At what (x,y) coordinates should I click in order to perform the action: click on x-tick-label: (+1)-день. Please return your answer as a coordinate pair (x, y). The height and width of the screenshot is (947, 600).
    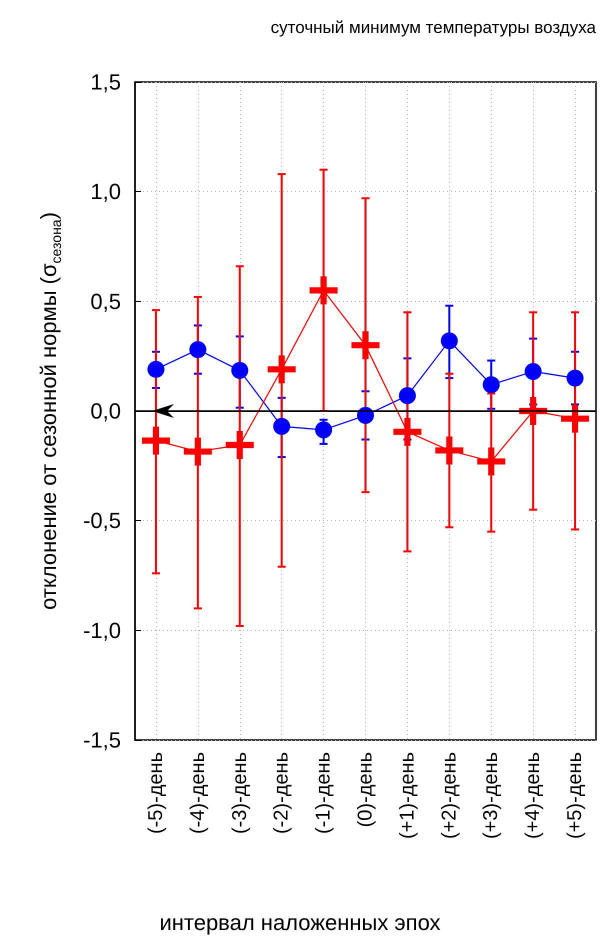
    Looking at the image, I should click on (407, 796).